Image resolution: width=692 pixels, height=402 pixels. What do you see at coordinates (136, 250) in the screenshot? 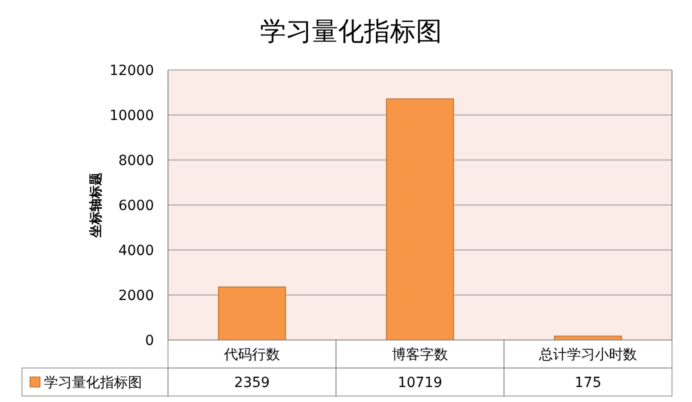
I see `y-tick-label: 4000` at bounding box center [136, 250].